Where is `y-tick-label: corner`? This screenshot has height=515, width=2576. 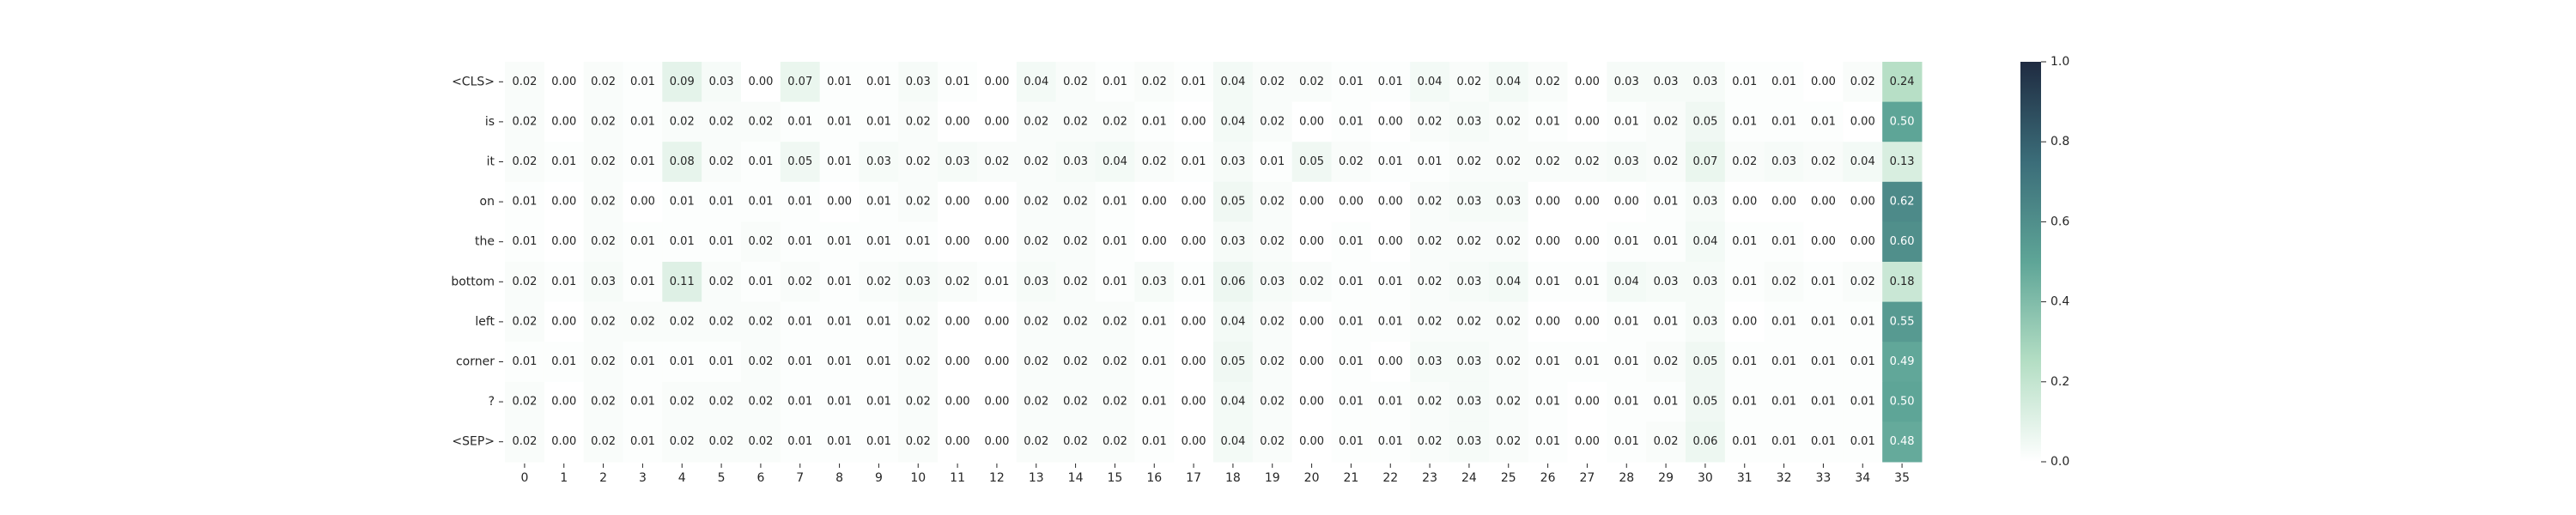 y-tick-label: corner is located at coordinates (475, 362).